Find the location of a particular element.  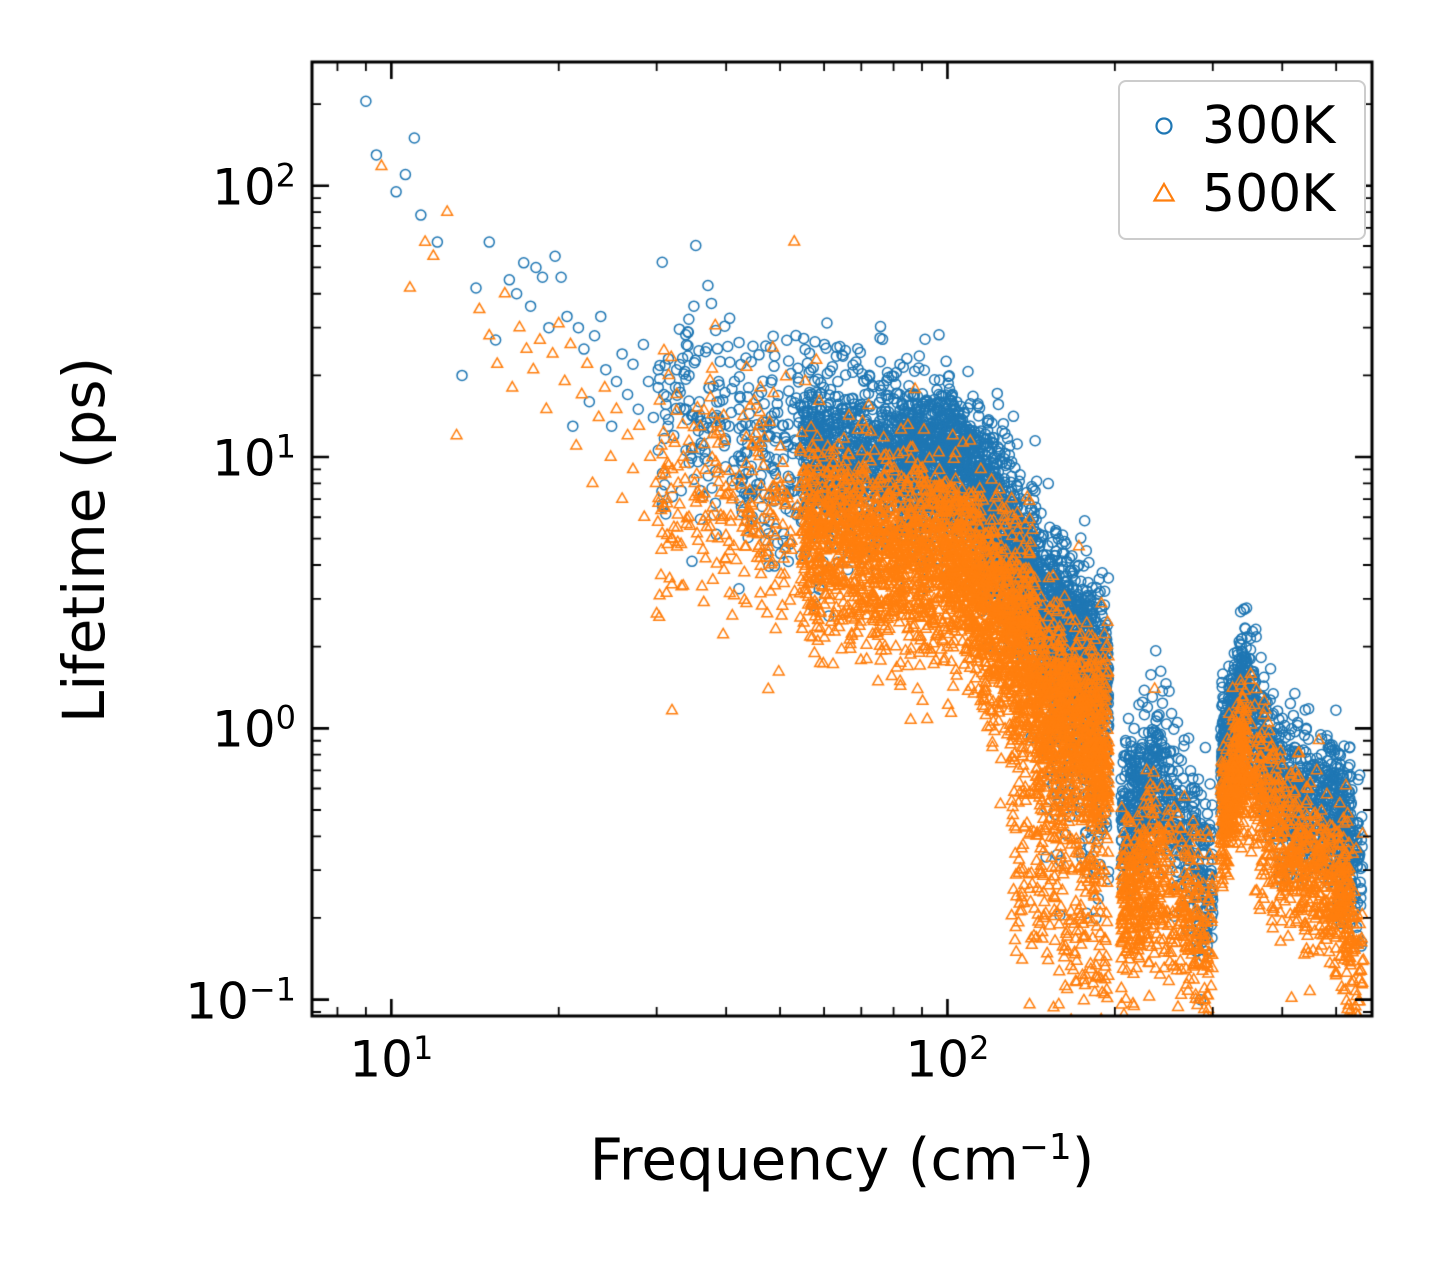

x-tick-label-exponent: 2 is located at coordinates (979, 1048).